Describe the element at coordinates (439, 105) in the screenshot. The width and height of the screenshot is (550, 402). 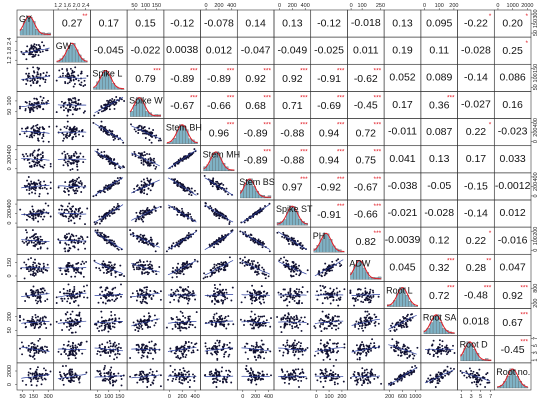
I see `correlation-value: 0.36` at that location.